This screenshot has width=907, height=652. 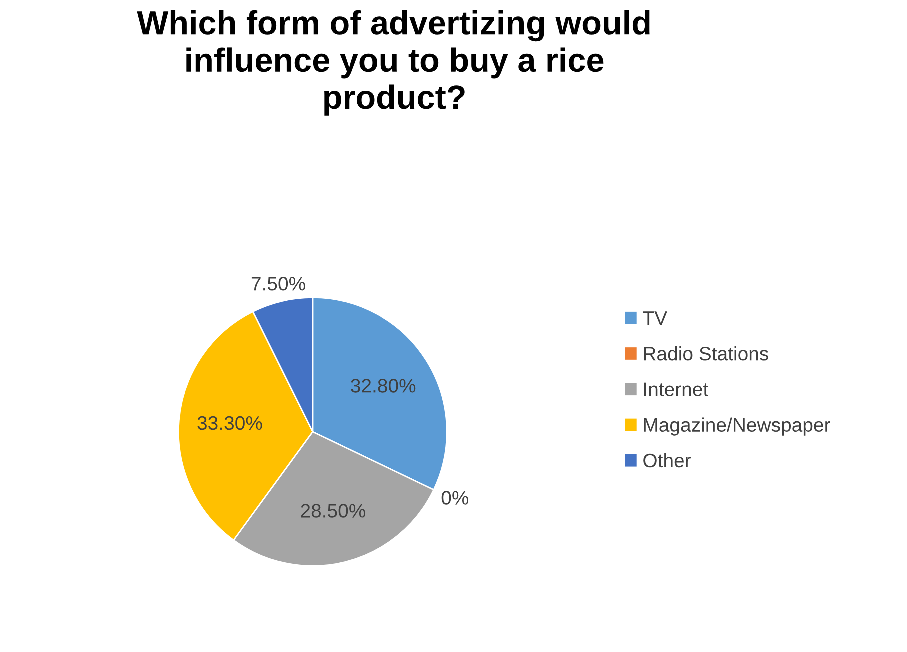 I want to click on text: 0%, so click(x=455, y=498).